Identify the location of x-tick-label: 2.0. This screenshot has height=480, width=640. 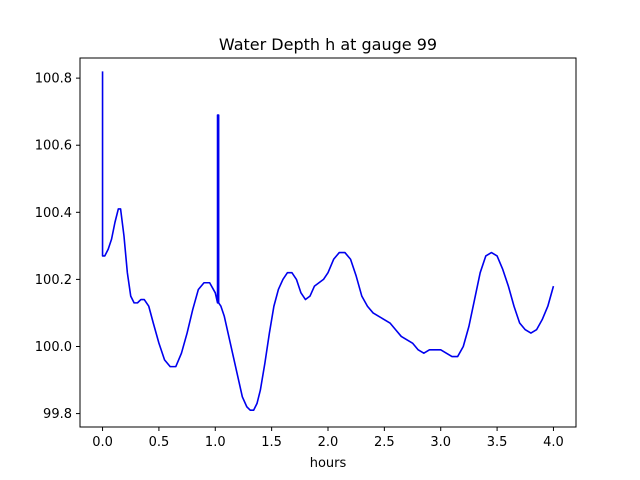
(328, 442).